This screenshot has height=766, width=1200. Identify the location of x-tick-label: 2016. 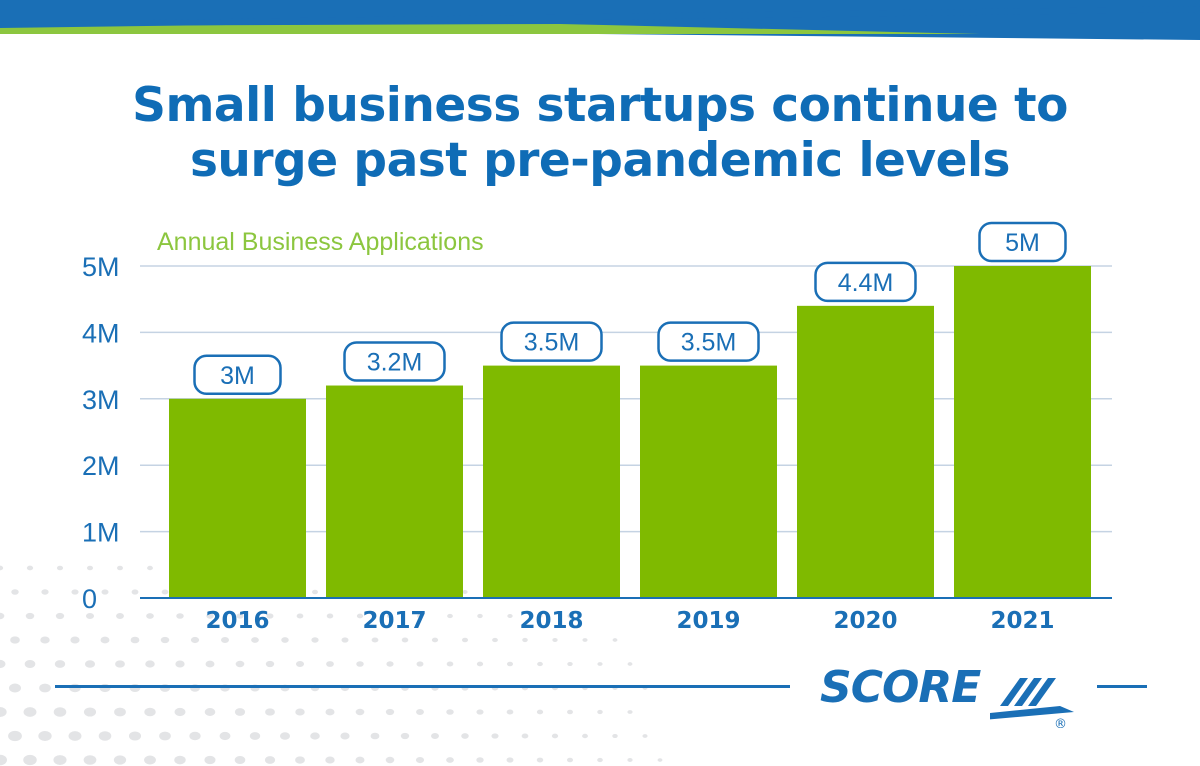
(237, 621).